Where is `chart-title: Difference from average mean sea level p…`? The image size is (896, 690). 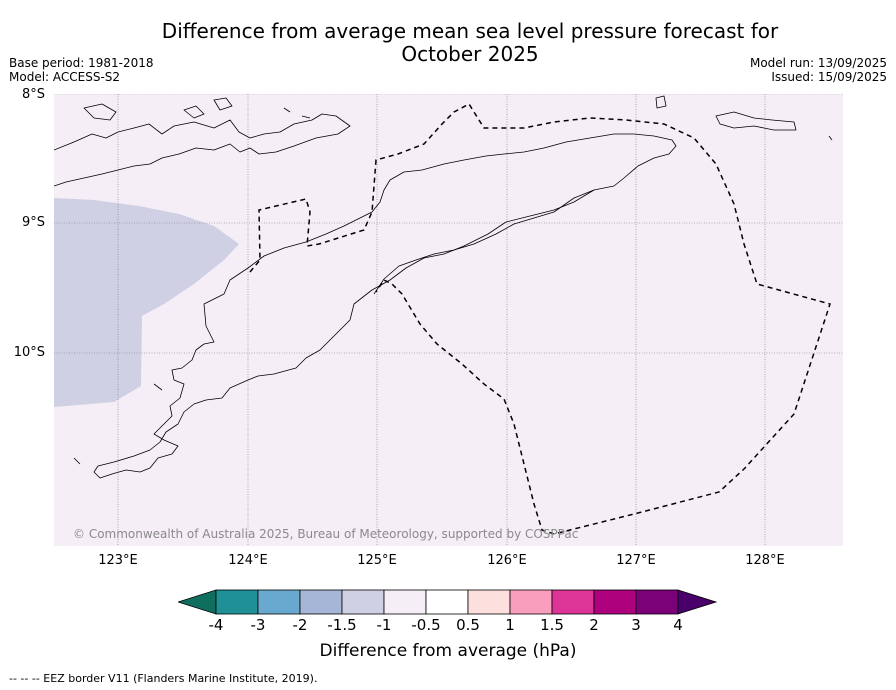 chart-title: Difference from average mean sea level p… is located at coordinates (470, 43).